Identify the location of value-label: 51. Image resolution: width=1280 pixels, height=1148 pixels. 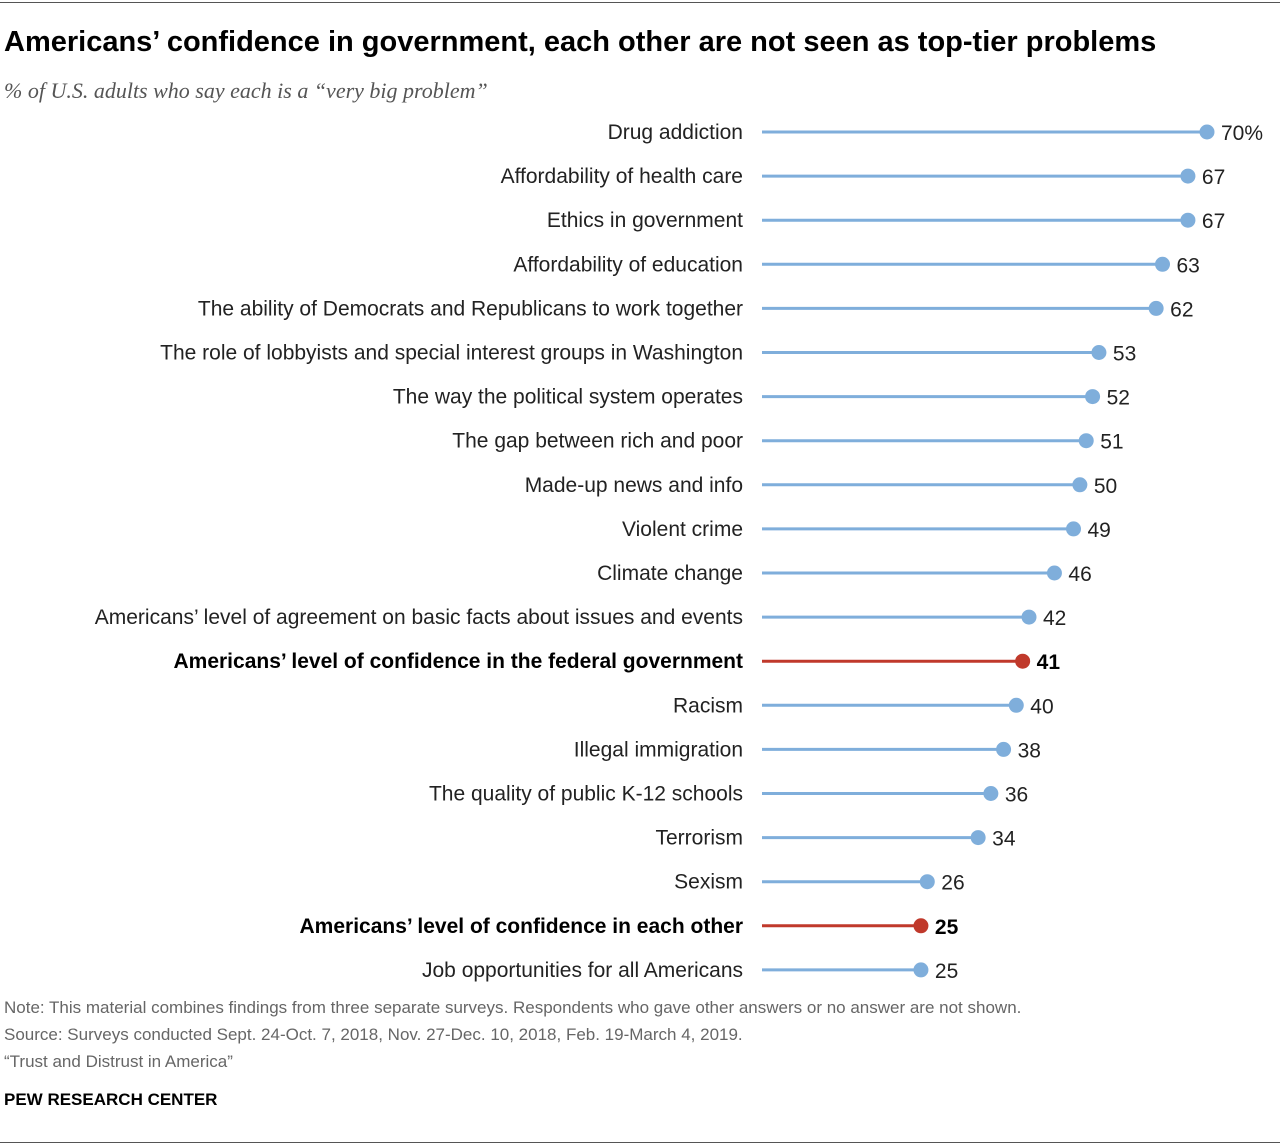
(1111, 442).